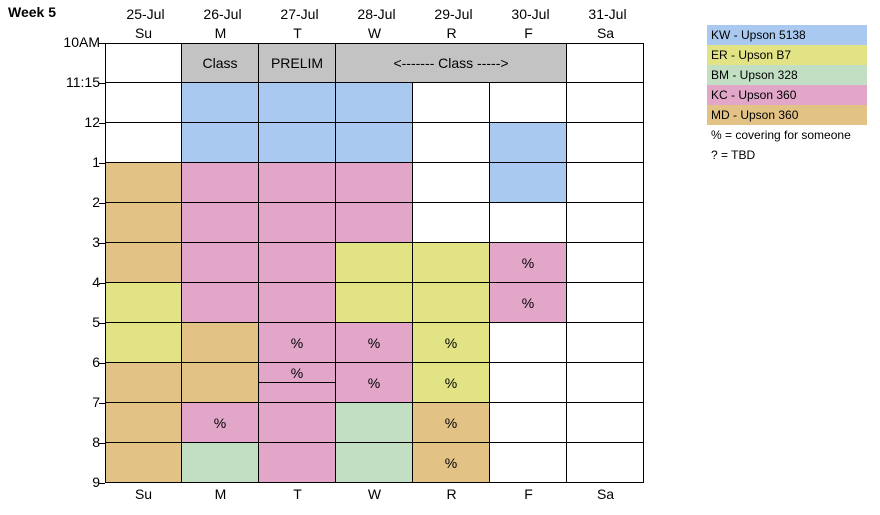 Image resolution: width=880 pixels, height=515 pixels. What do you see at coordinates (145, 14) in the screenshot?
I see `date-label: 25-Jul` at bounding box center [145, 14].